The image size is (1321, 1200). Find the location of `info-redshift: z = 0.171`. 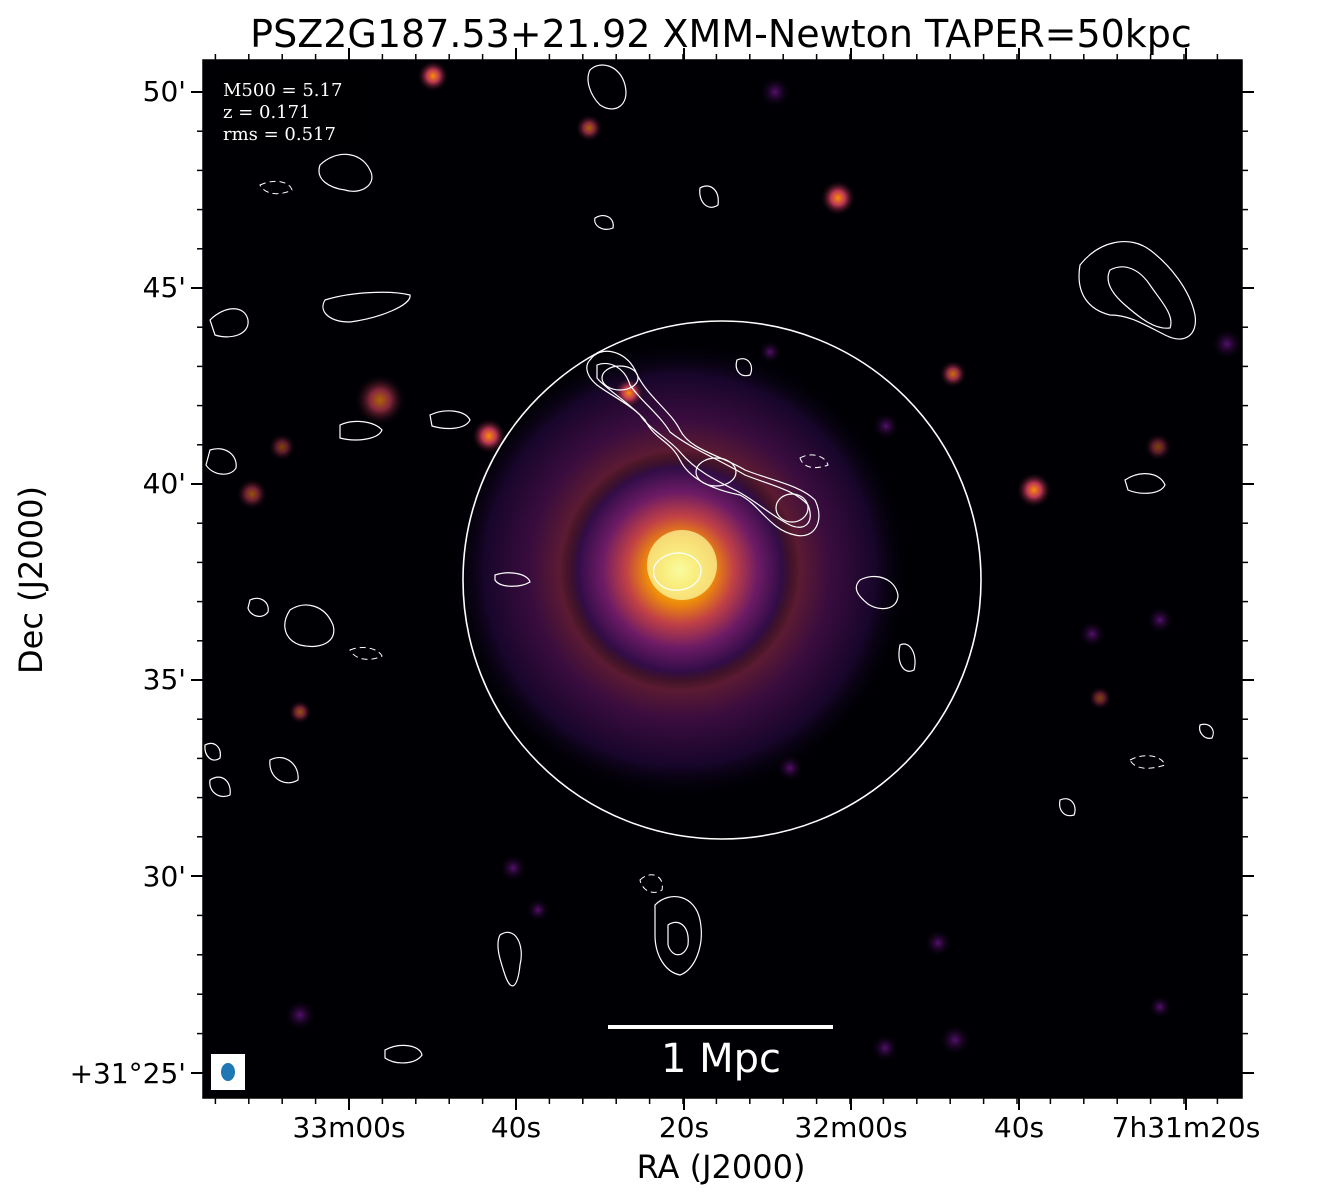

info-redshift: z = 0.171 is located at coordinates (267, 112).